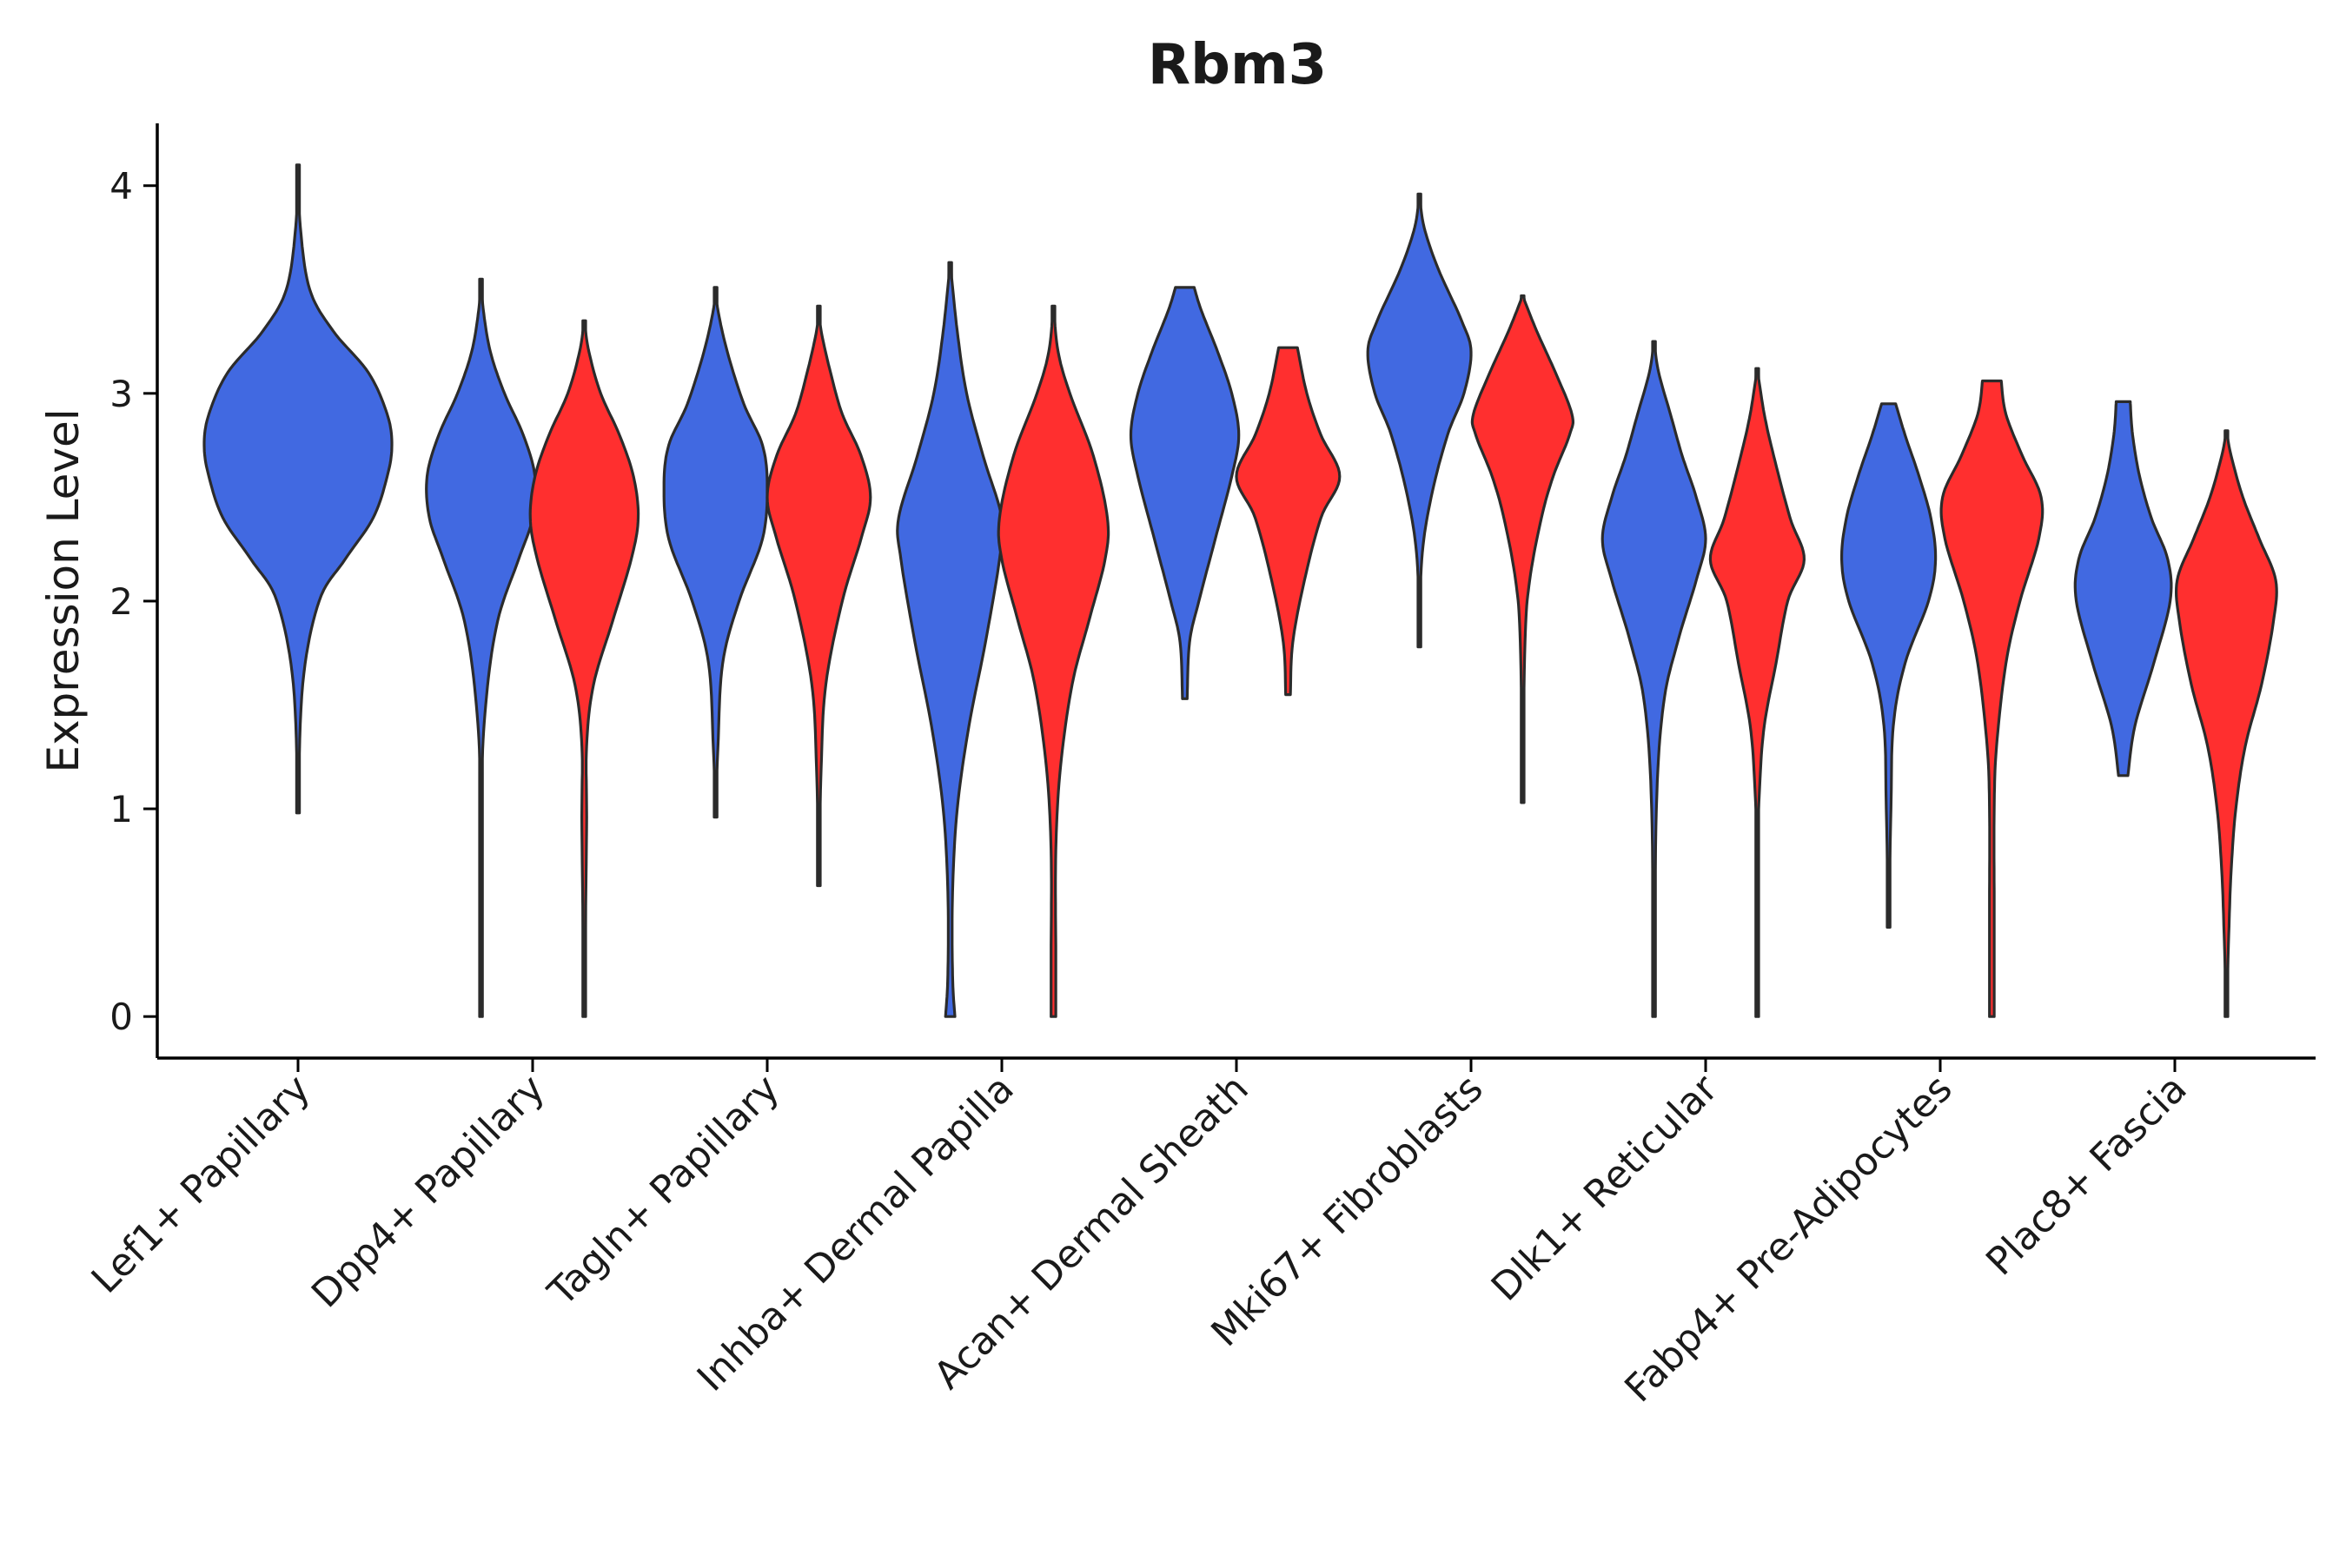 The height and width of the screenshot is (1568, 2346). I want to click on x-tick-label-tagln-papillary: Tagln+ Papillary, so click(664, 1191).